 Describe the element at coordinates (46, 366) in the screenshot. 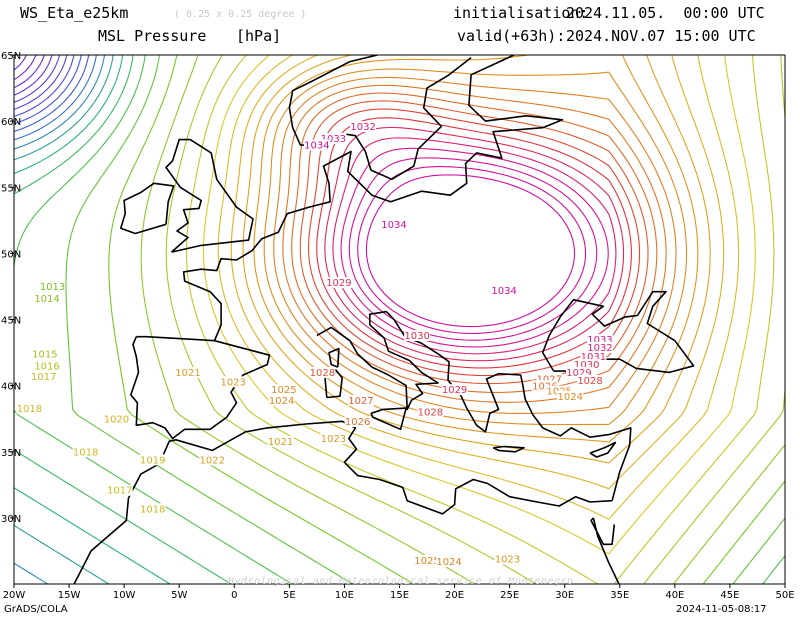

I see `isobar-label: 1016` at that location.